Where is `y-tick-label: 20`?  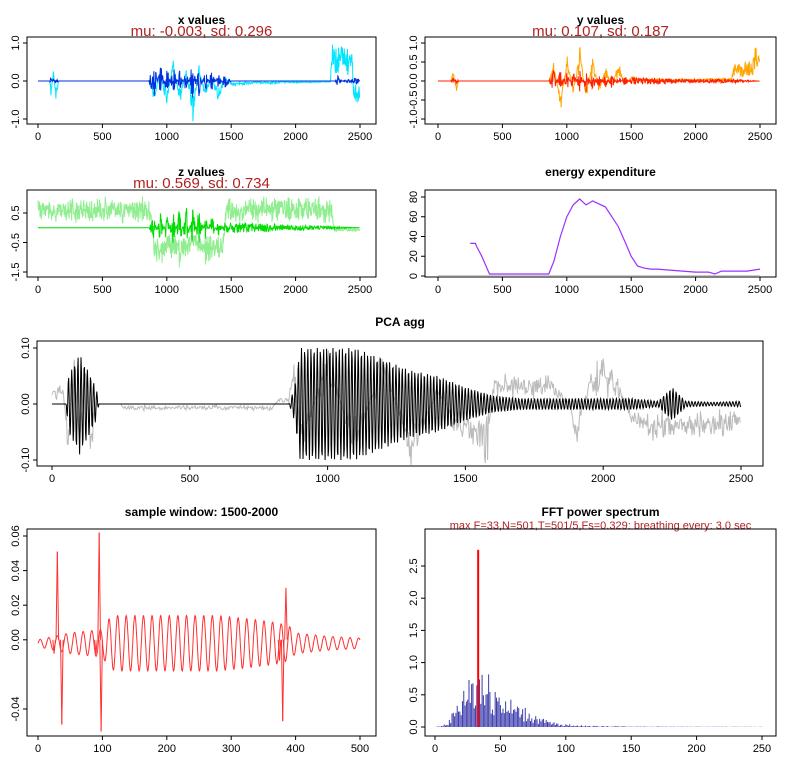 y-tick-label: 20 is located at coordinates (414, 256).